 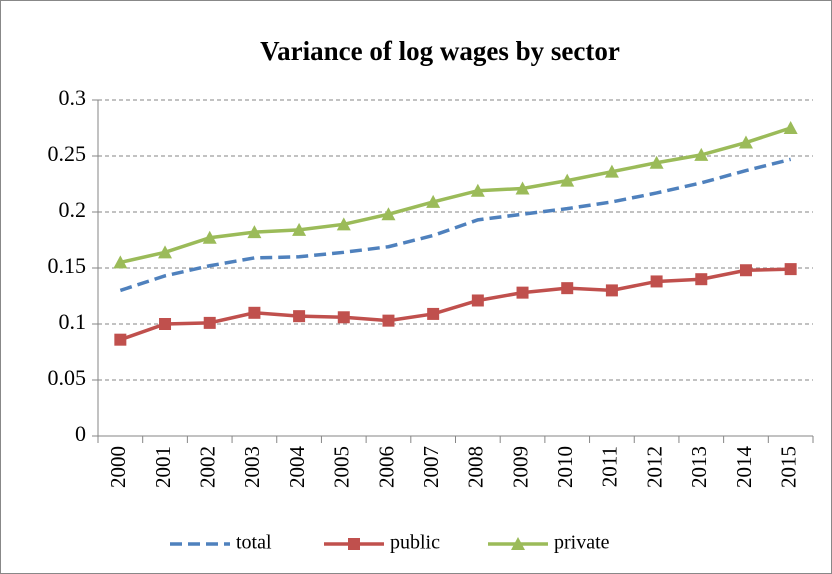 I want to click on x-tick-label: 2010, so click(x=565, y=467).